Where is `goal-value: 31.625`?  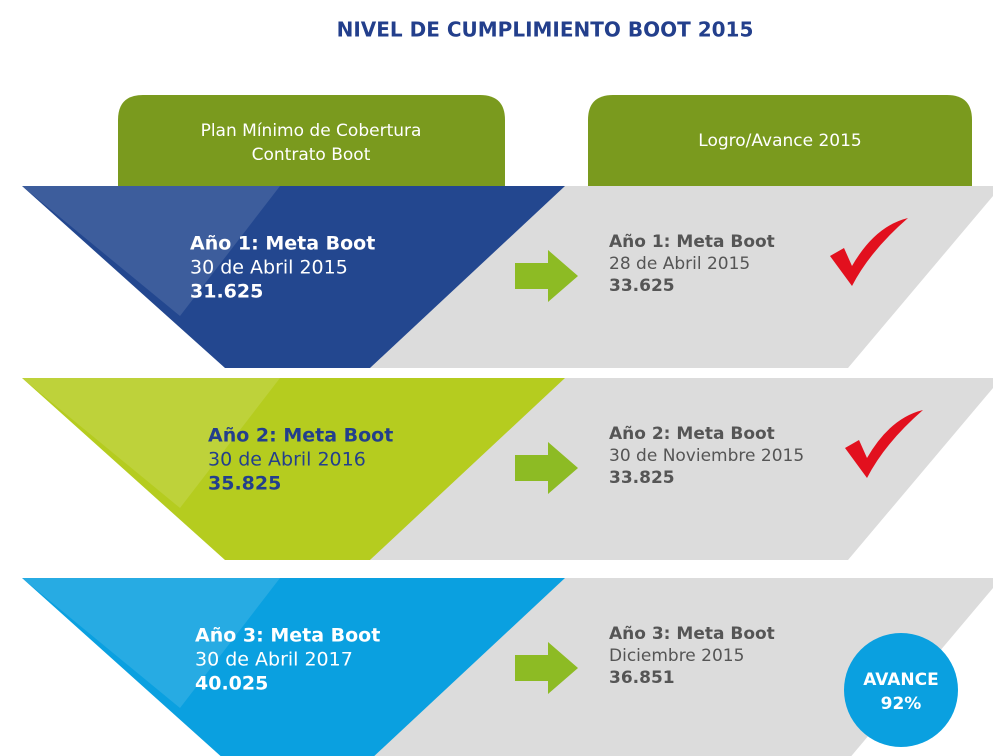 goal-value: 31.625 is located at coordinates (226, 292).